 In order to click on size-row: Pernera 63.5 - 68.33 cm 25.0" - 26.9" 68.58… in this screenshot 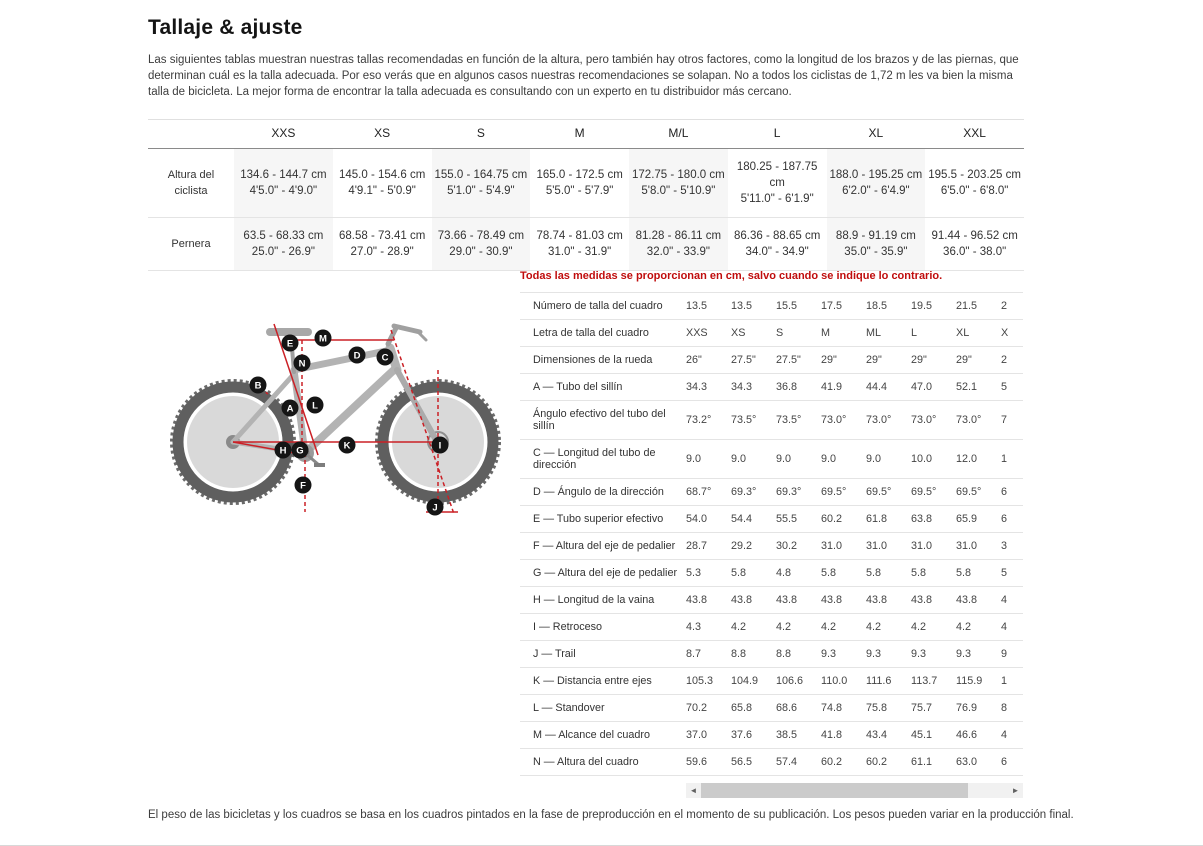, I will do `click(586, 244)`.